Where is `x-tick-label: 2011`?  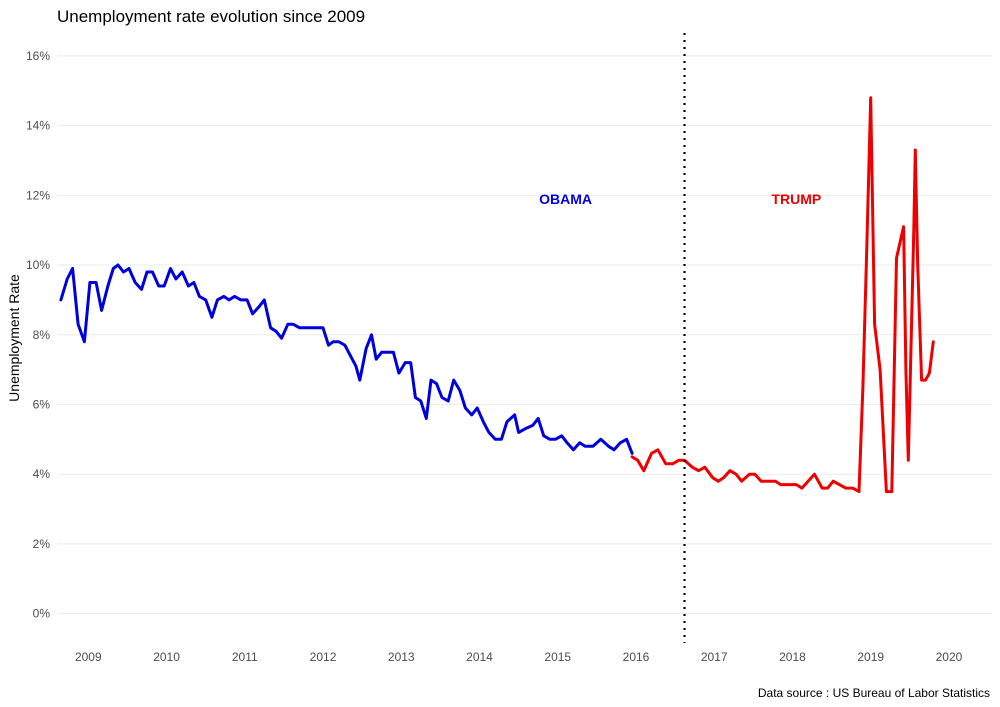 x-tick-label: 2011 is located at coordinates (245, 657).